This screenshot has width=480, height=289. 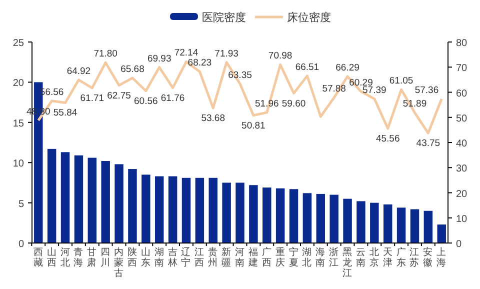 I want to click on data-label: 65.68, so click(x=132, y=69).